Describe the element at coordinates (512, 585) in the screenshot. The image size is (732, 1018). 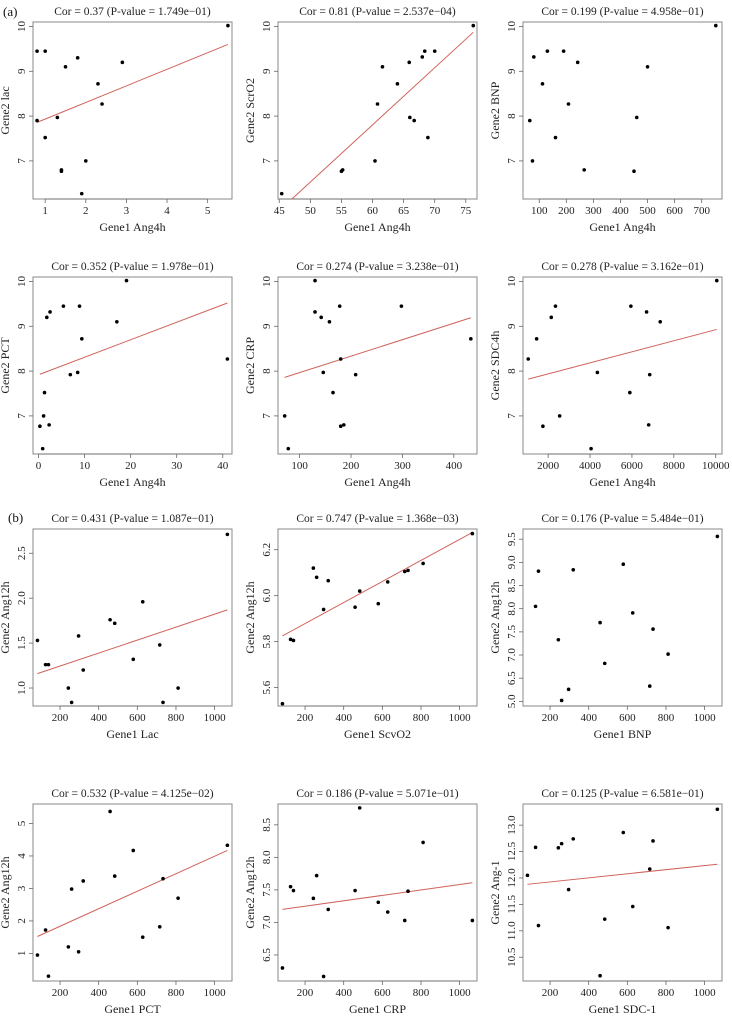
I see `y-tick-label: 8.5` at that location.